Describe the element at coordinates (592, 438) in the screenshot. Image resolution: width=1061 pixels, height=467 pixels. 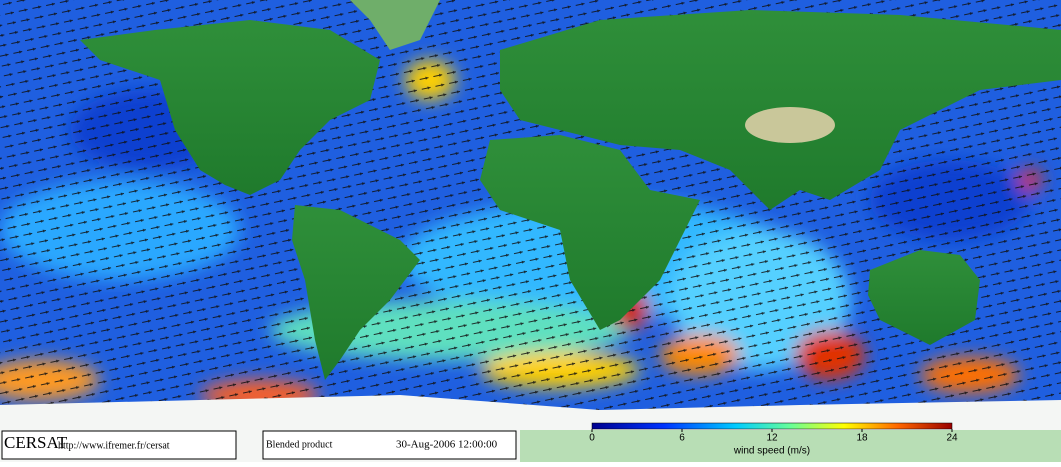
I see `colorbar-tick-label: 0` at that location.